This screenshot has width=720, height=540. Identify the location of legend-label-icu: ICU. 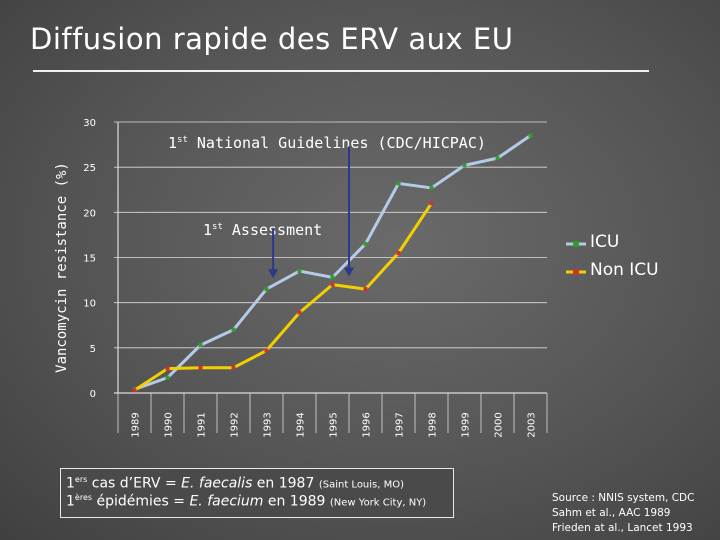
(605, 242).